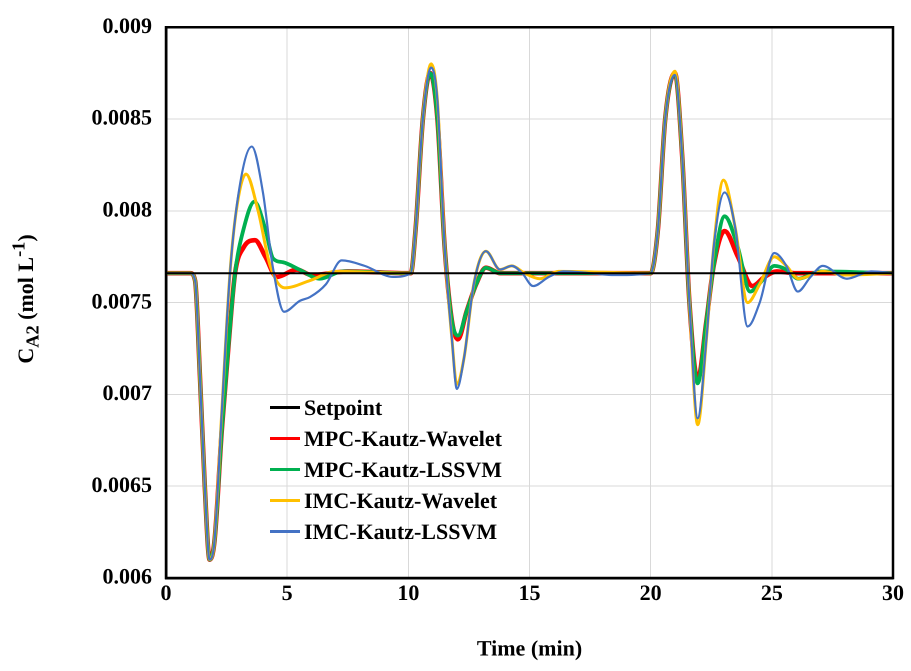 The image size is (911, 671). I want to click on y-tick-label: 0.006, so click(127, 576).